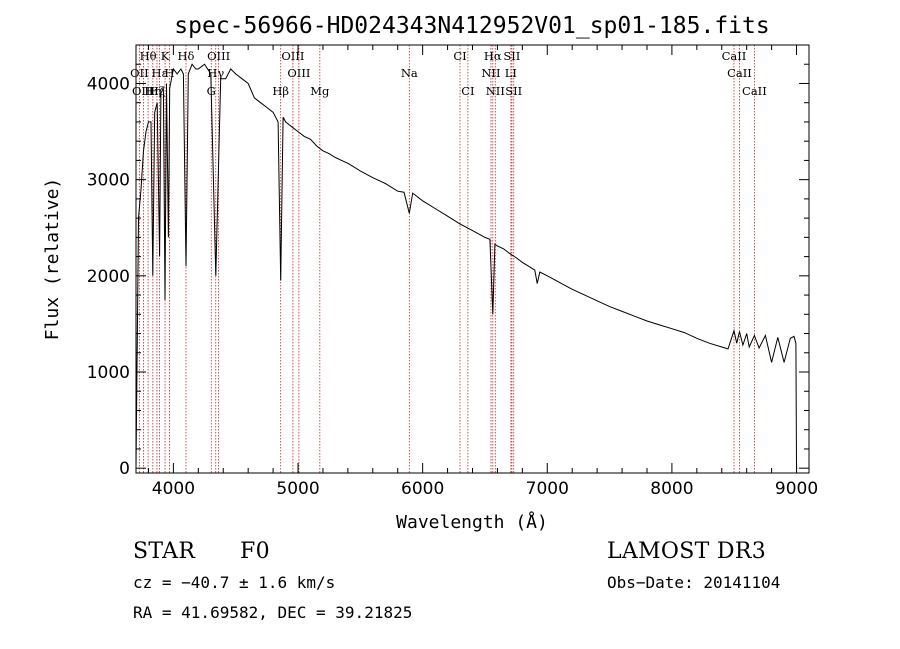  I want to click on line-label: Hη, so click(152, 91).